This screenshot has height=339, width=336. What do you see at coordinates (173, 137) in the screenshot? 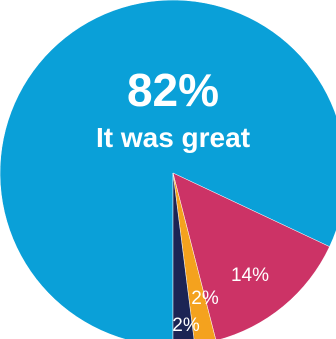
I see `slice-label-largest-caption: It was great` at bounding box center [173, 137].